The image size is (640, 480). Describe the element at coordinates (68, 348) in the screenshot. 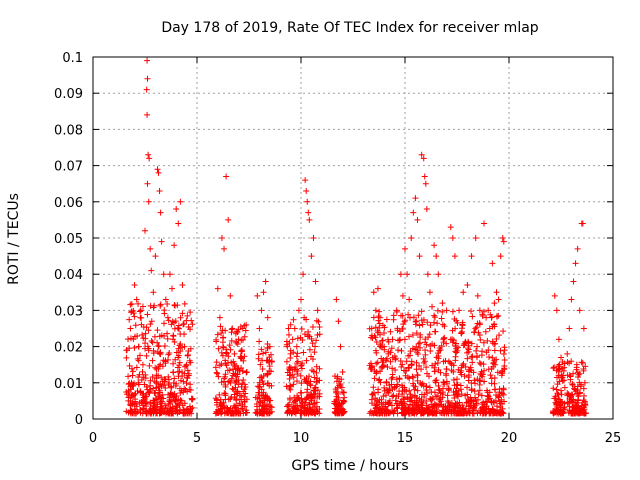

I see `y-tick-label: 0.02` at that location.